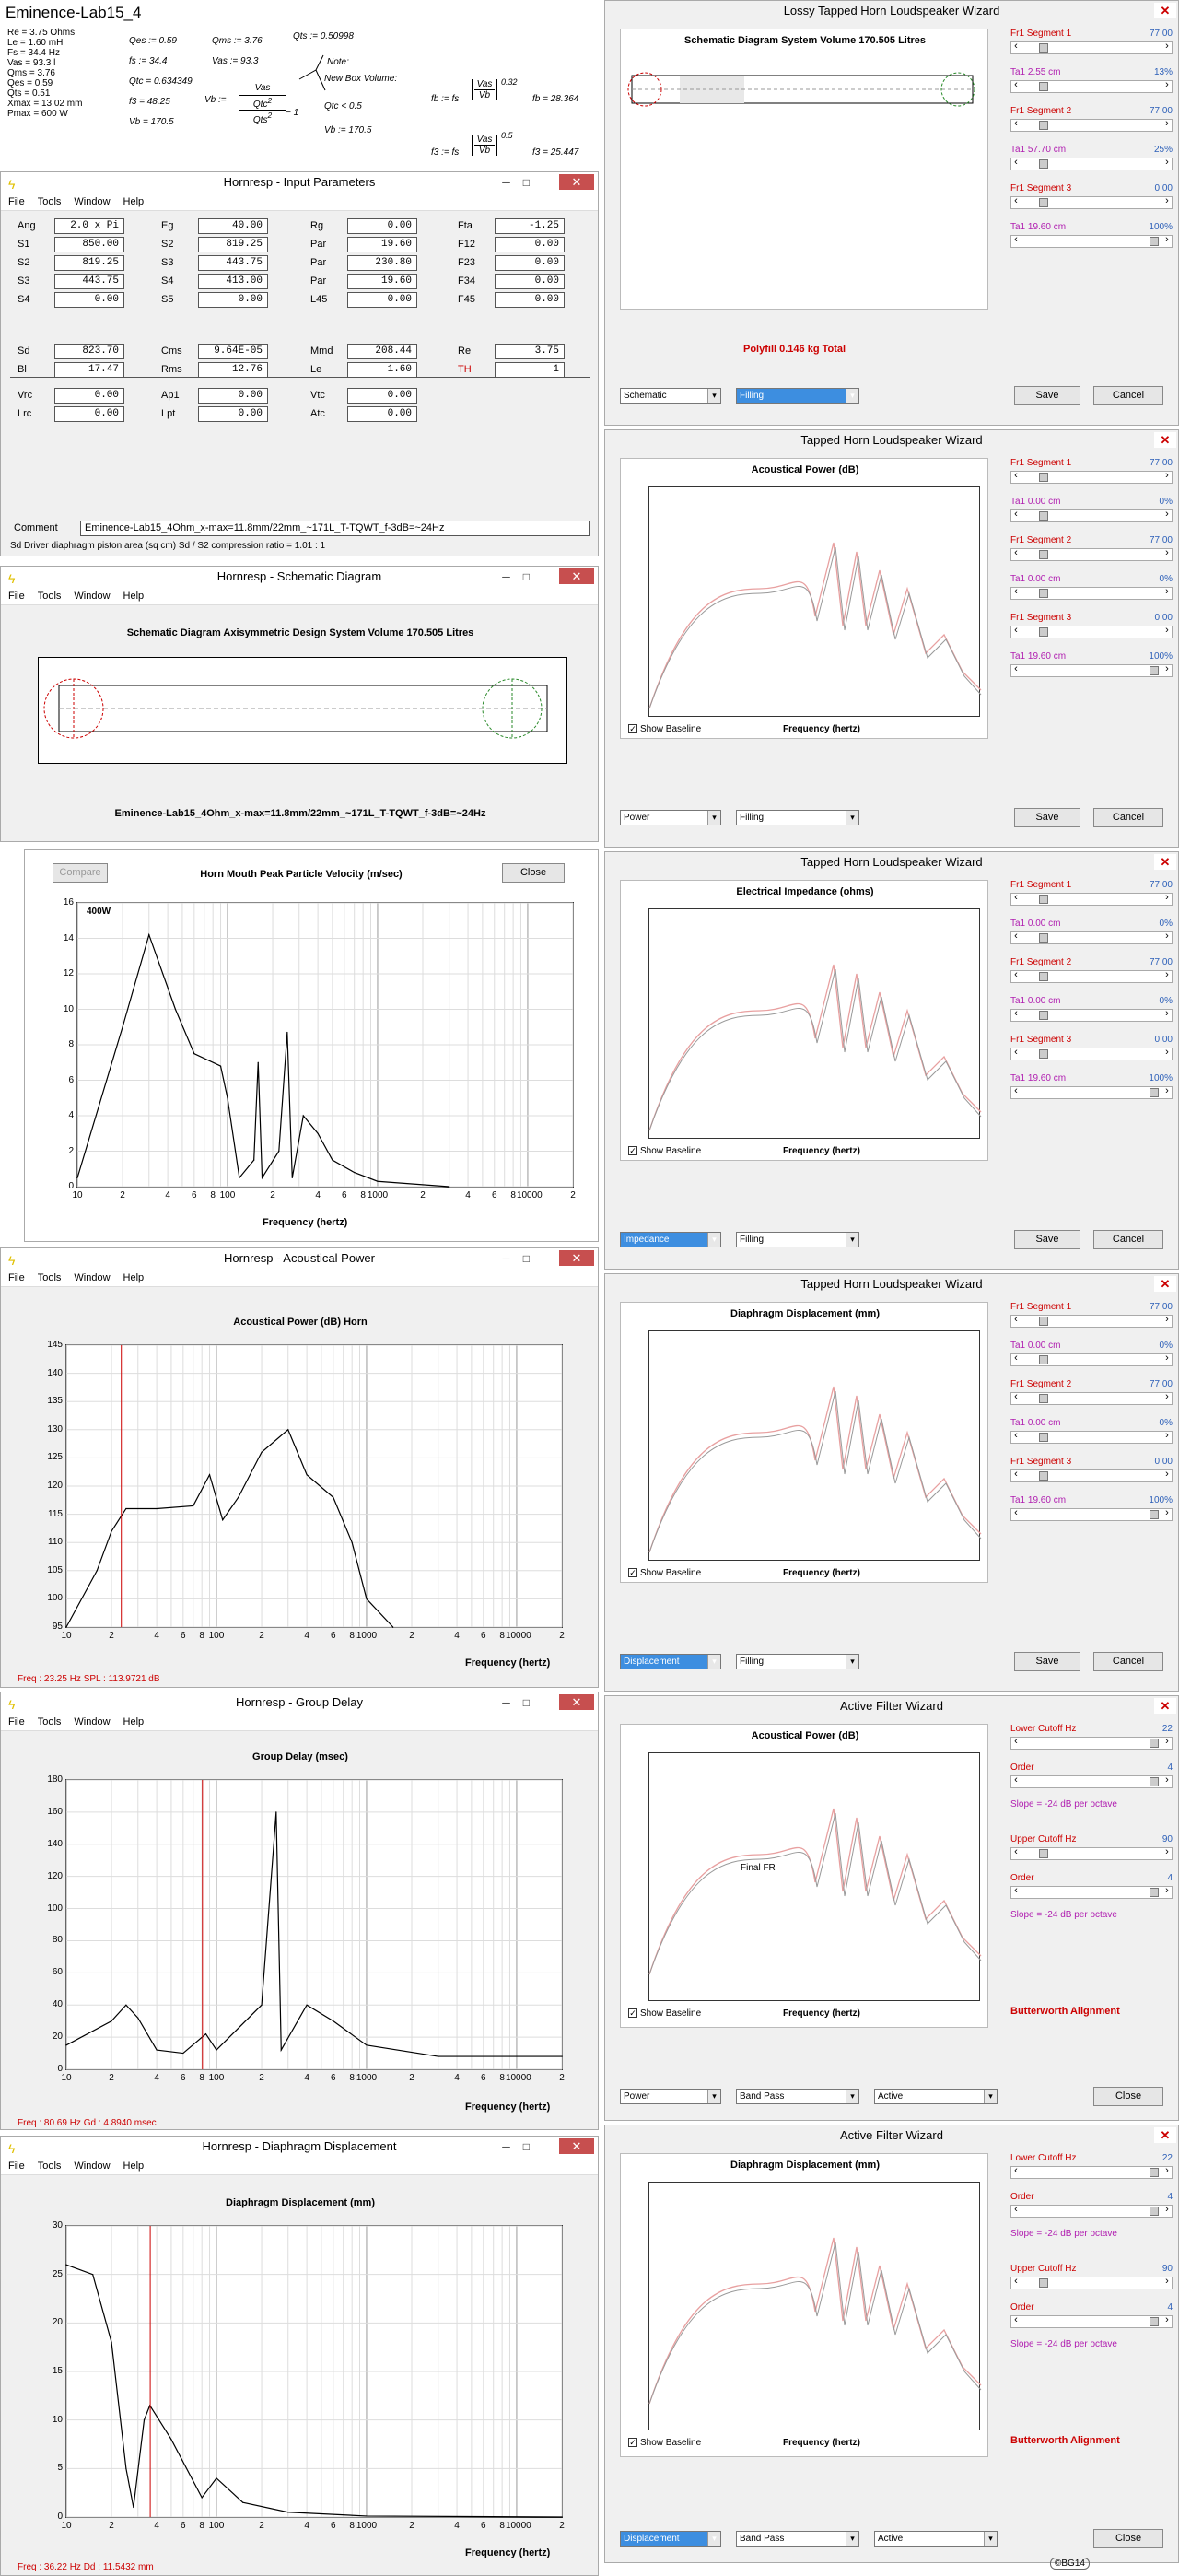  What do you see at coordinates (1128, 2538) in the screenshot?
I see `close-button: Close` at bounding box center [1128, 2538].